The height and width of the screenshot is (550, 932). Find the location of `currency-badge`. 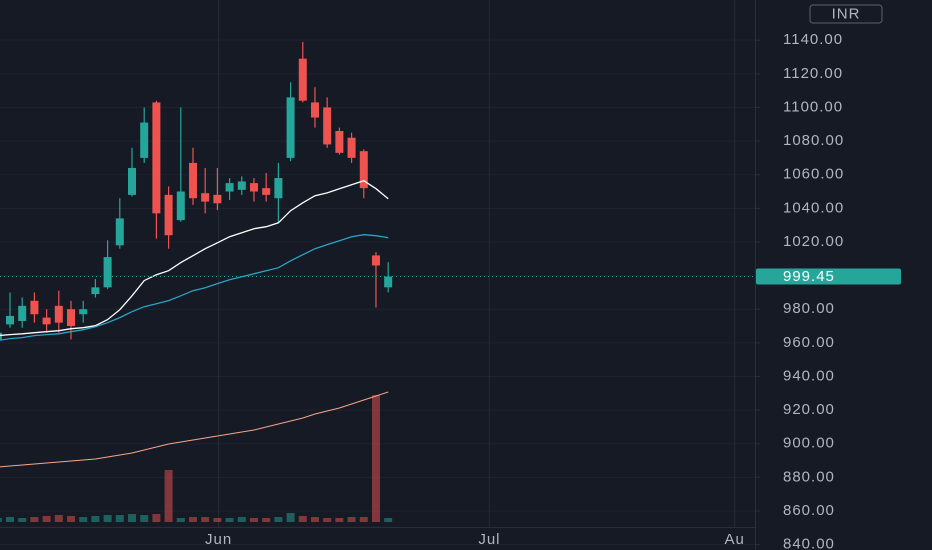

currency-badge is located at coordinates (846, 14).